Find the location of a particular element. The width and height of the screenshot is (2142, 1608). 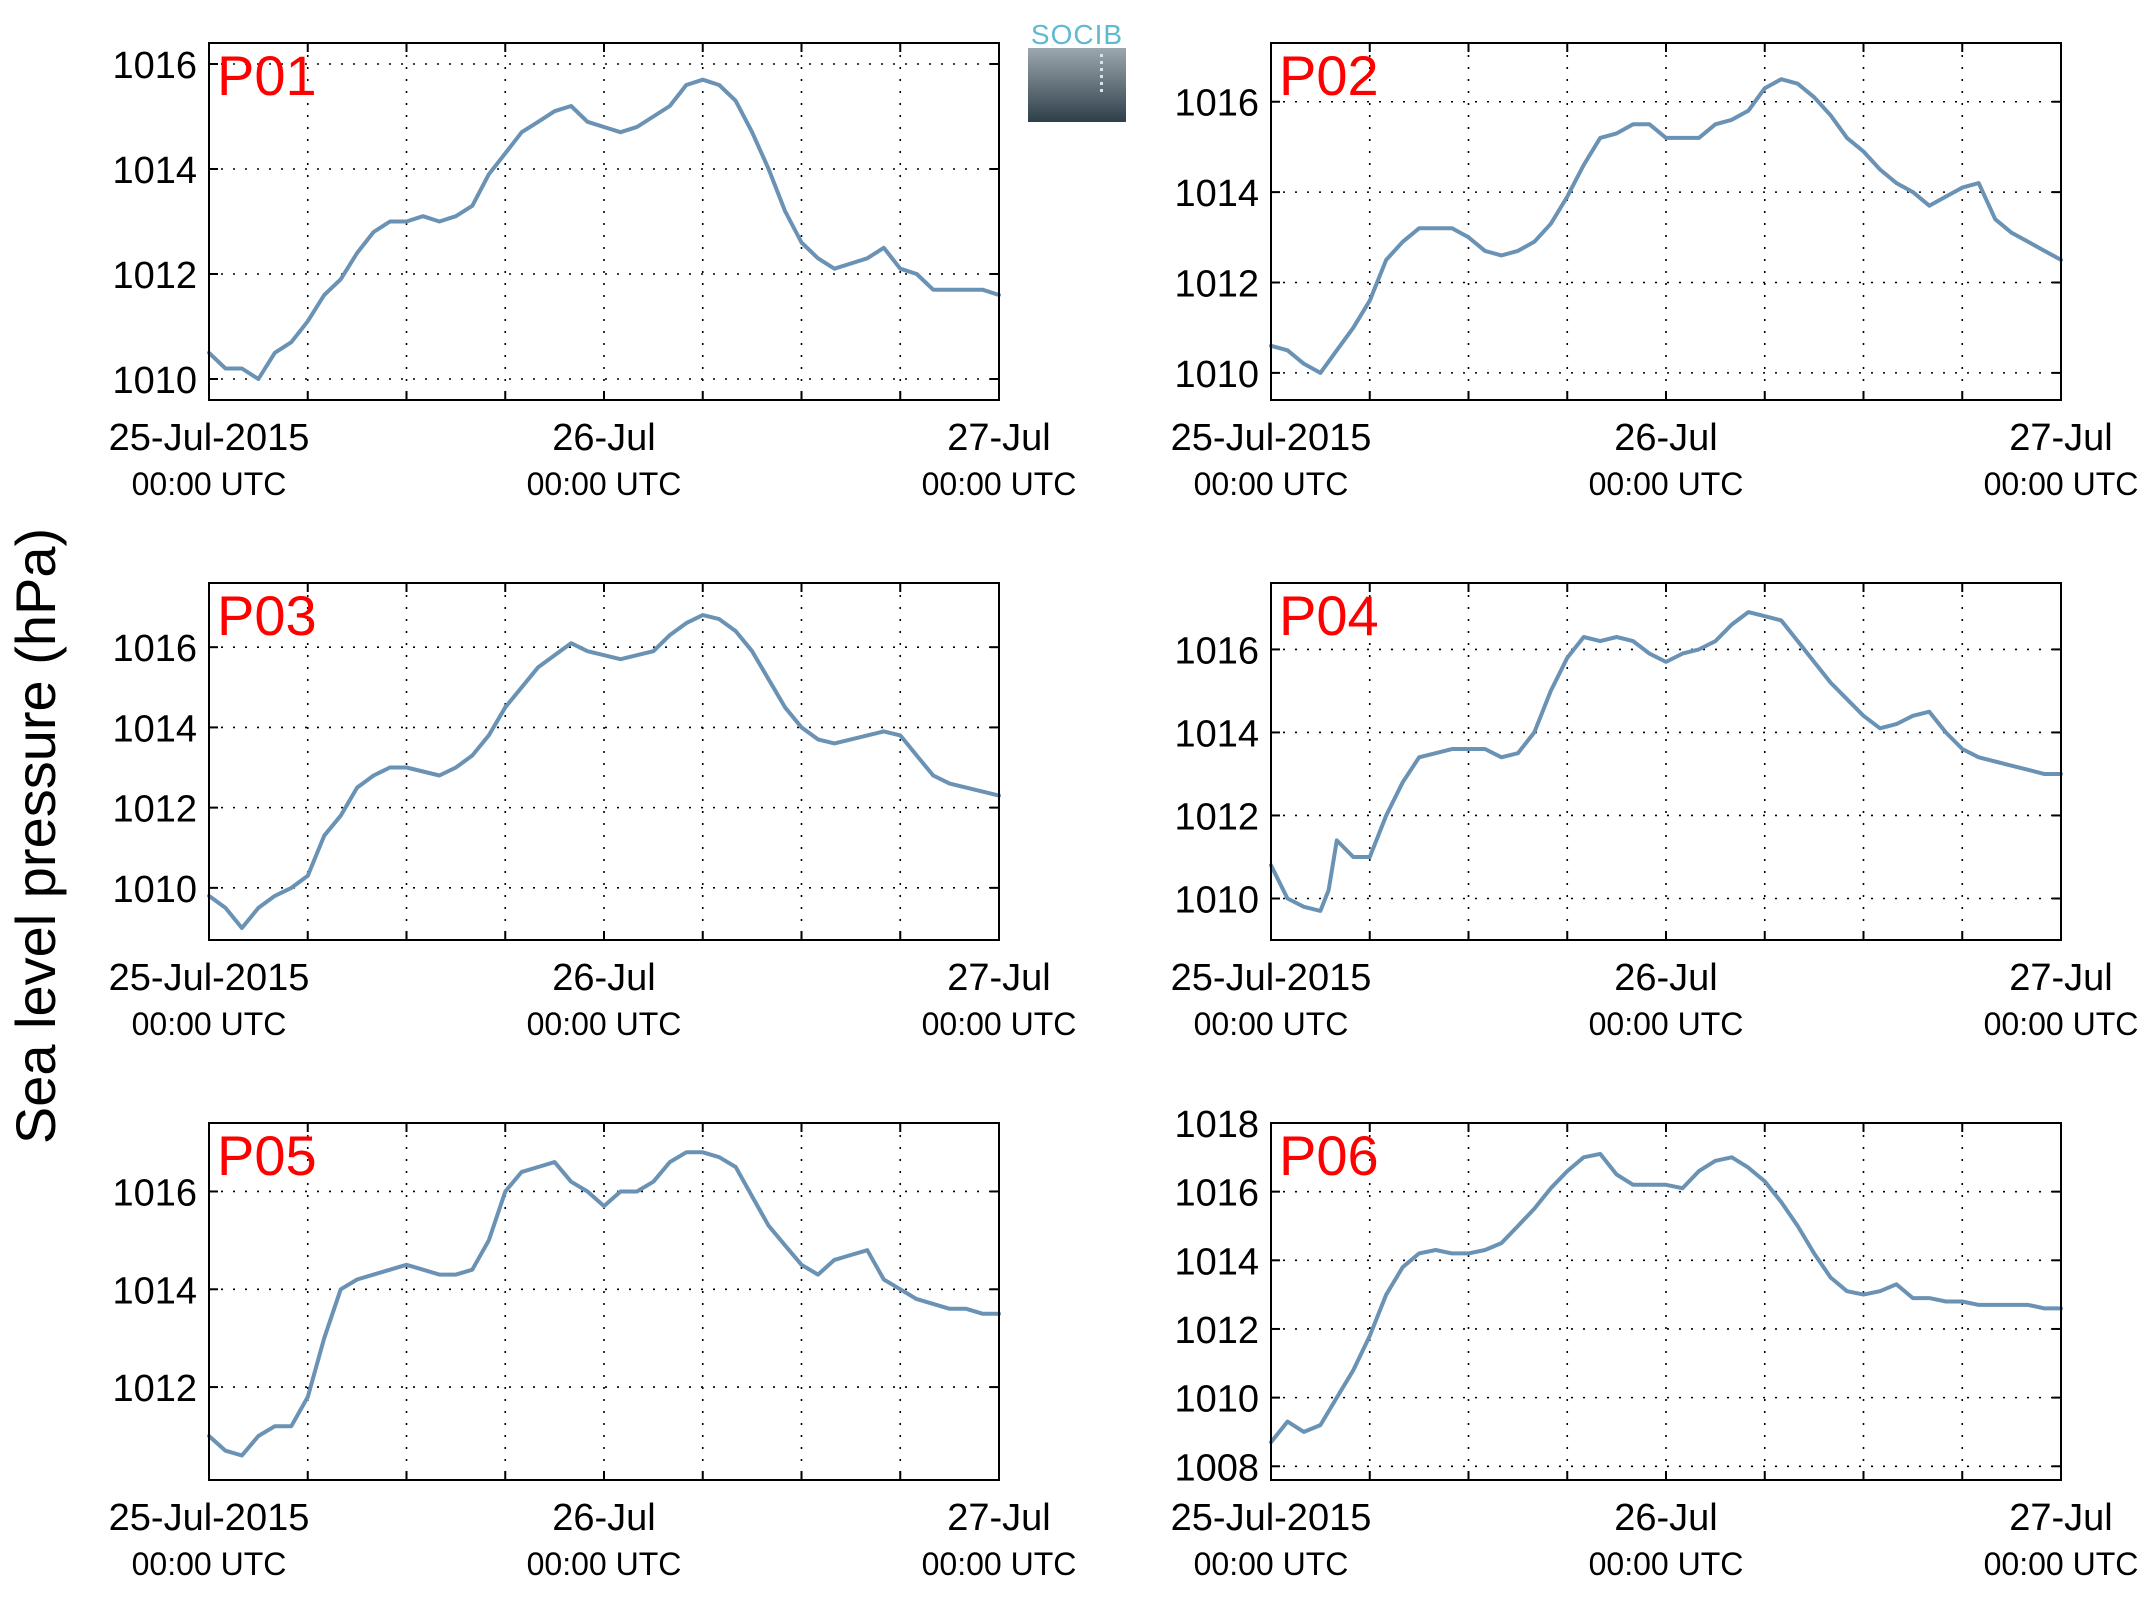

xtick-time-p06-0: 00:00 UTC is located at coordinates (1271, 1564).